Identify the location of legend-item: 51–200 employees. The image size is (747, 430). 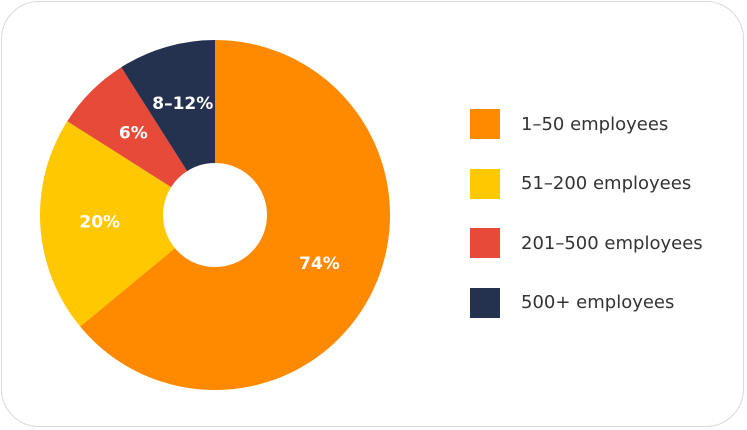
(586, 183).